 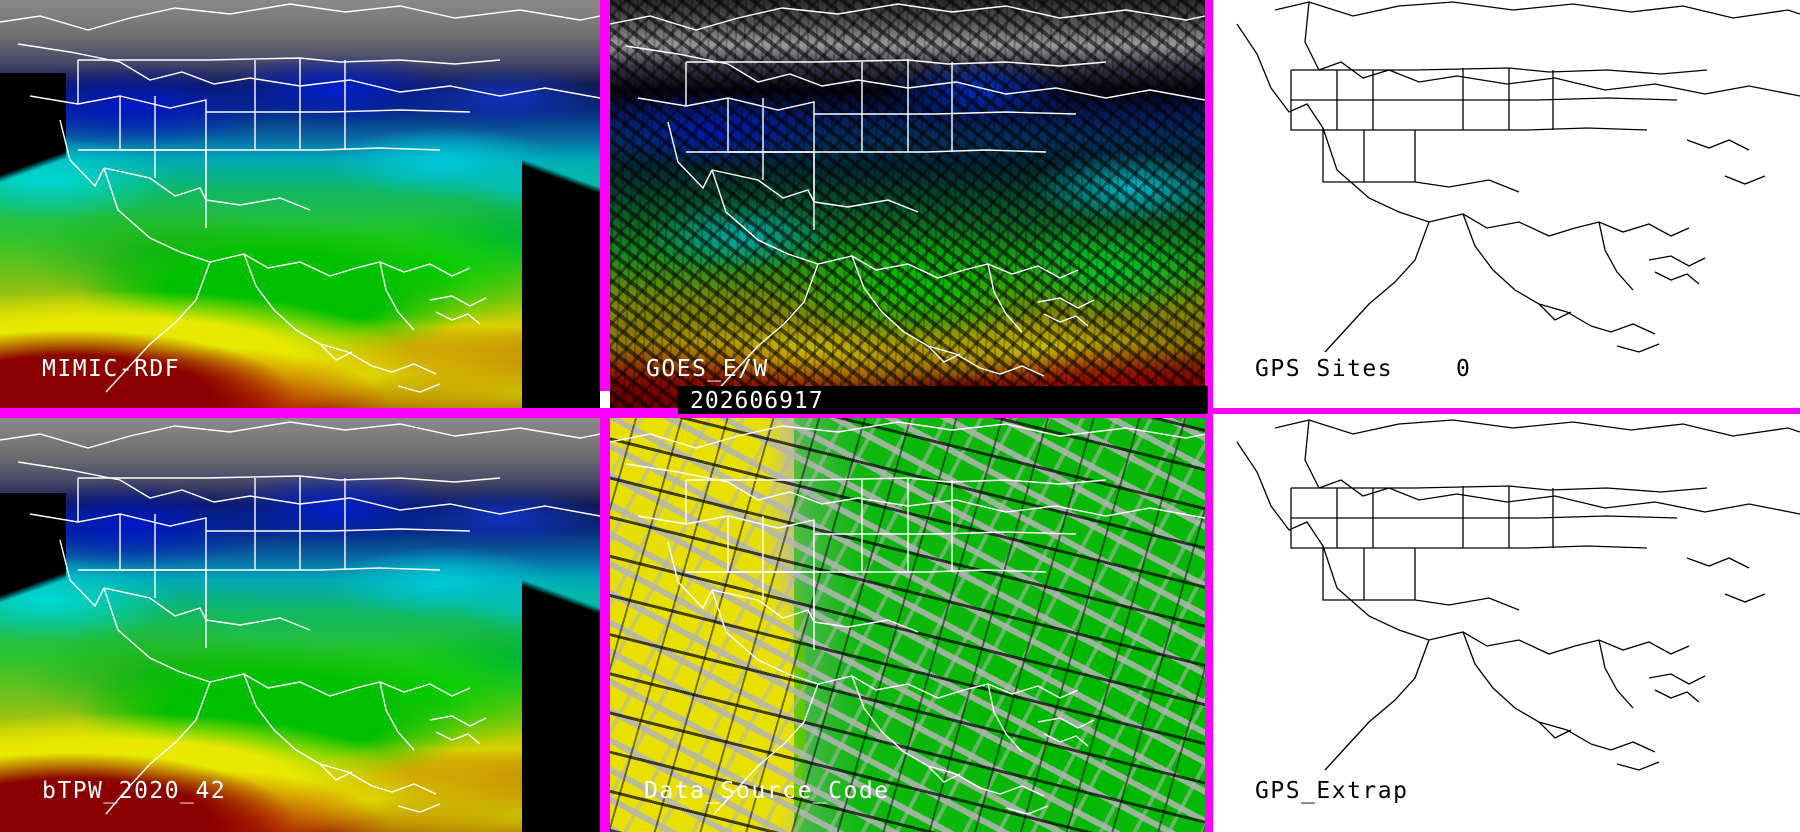 I want to click on panel-label-mimic-rdf: MIMIC-RDF, so click(x=111, y=369).